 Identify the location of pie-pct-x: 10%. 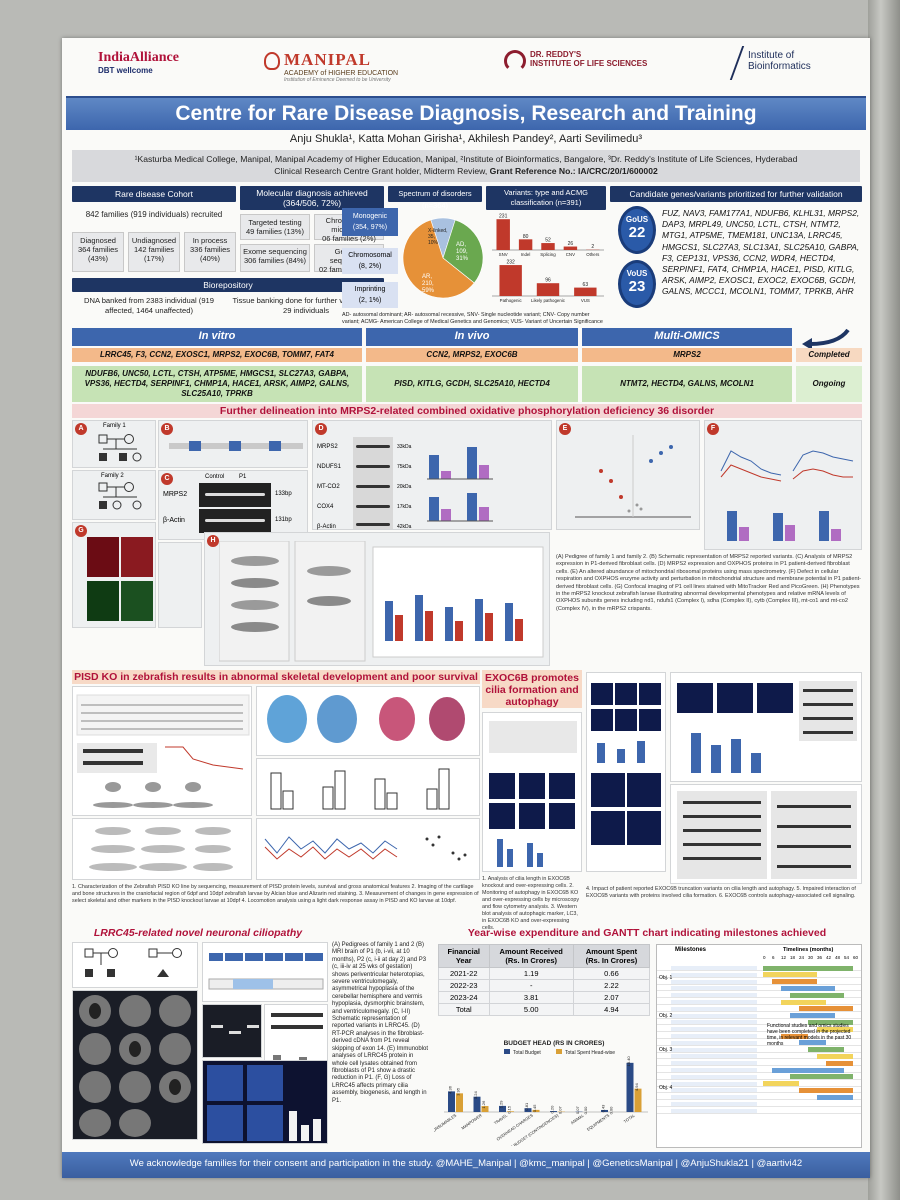
(433, 243).